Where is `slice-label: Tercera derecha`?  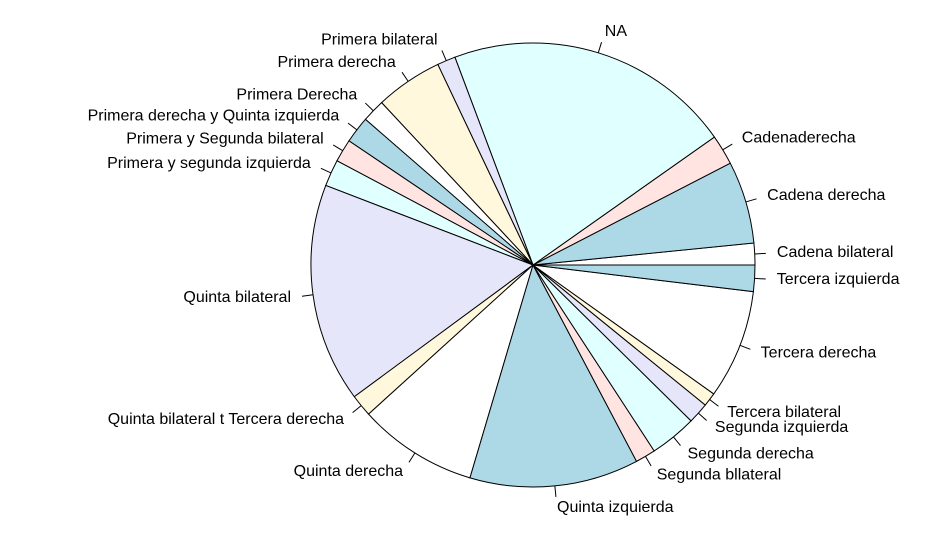 slice-label: Tercera derecha is located at coordinates (819, 353).